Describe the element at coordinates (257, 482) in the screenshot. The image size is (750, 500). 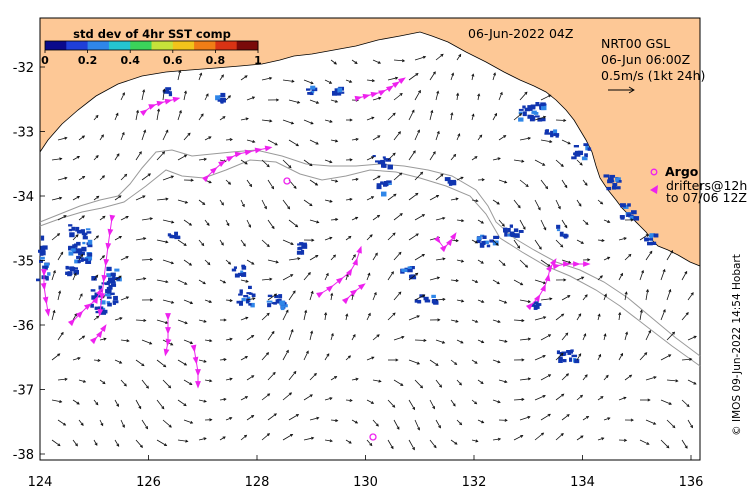
I see `lon-tick-label: 128` at that location.